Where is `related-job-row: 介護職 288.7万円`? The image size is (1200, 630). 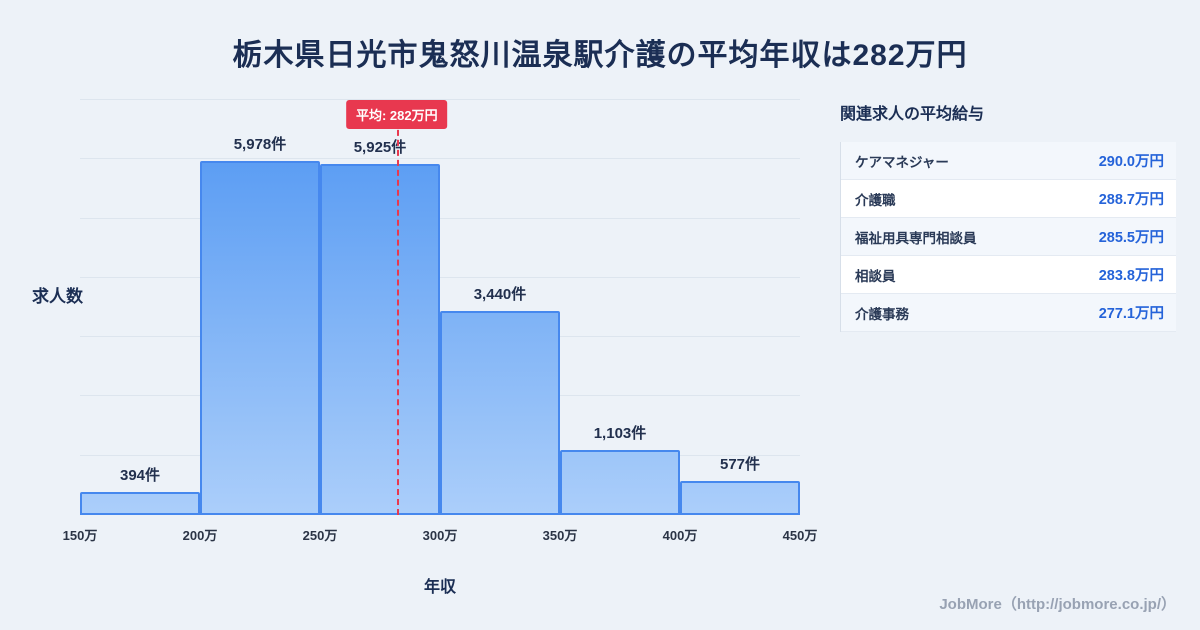 related-job-row: 介護職 288.7万円 is located at coordinates (1008, 199).